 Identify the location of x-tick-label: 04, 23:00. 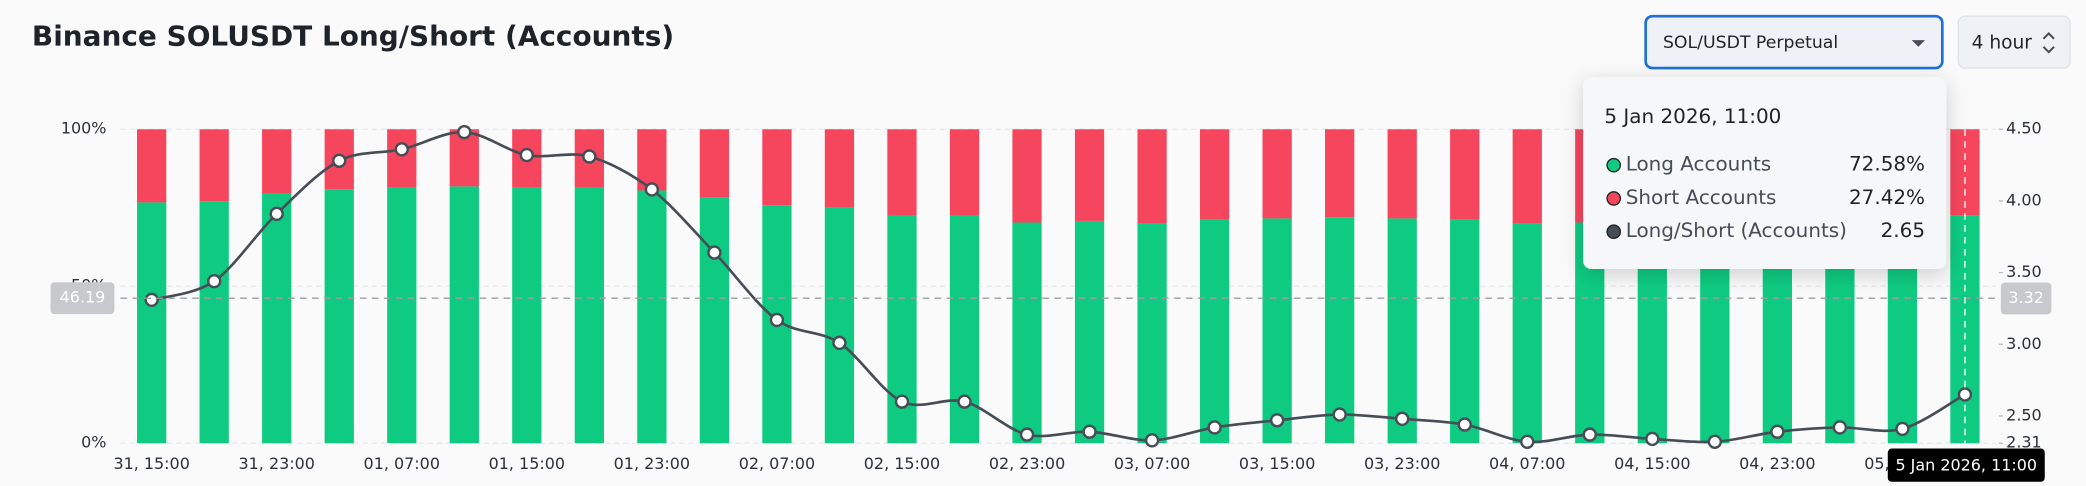
(1777, 463).